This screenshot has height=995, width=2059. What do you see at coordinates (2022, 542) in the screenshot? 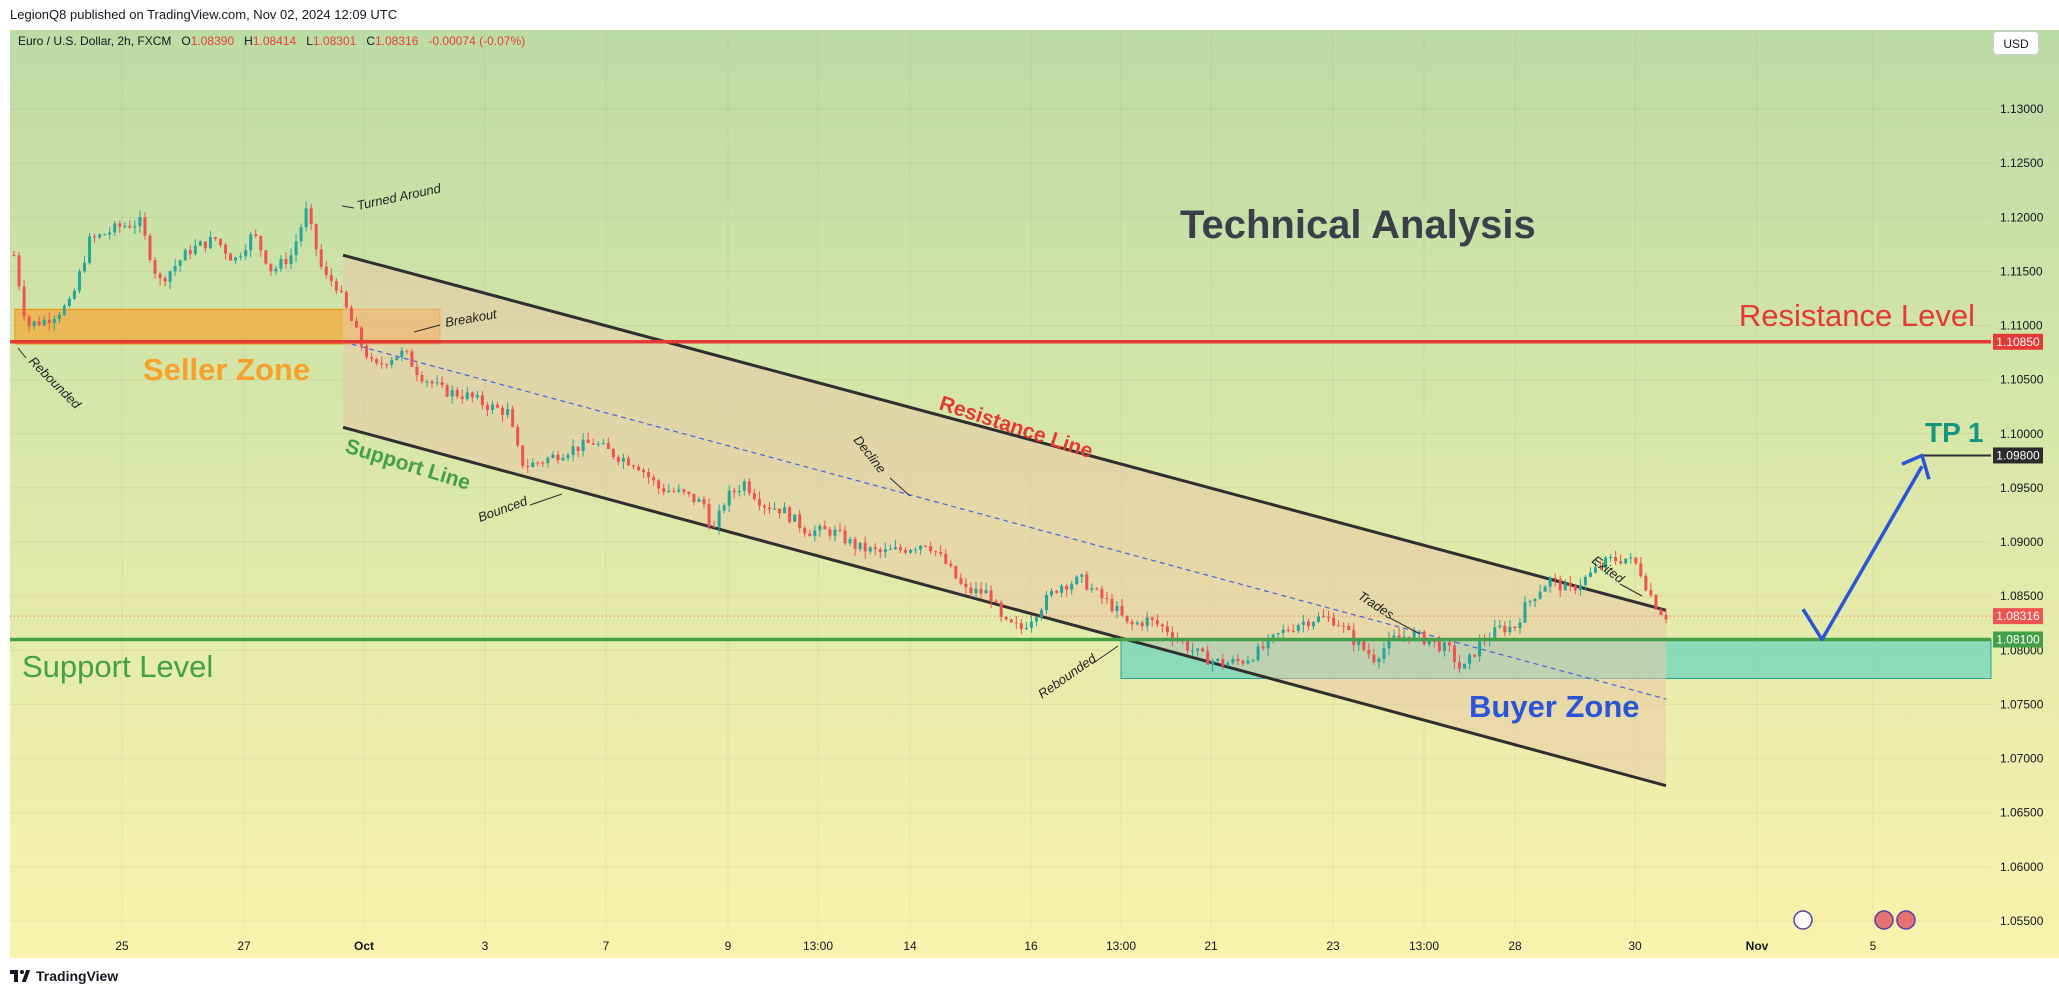
I see `price-tick-label: 1.09000` at bounding box center [2022, 542].